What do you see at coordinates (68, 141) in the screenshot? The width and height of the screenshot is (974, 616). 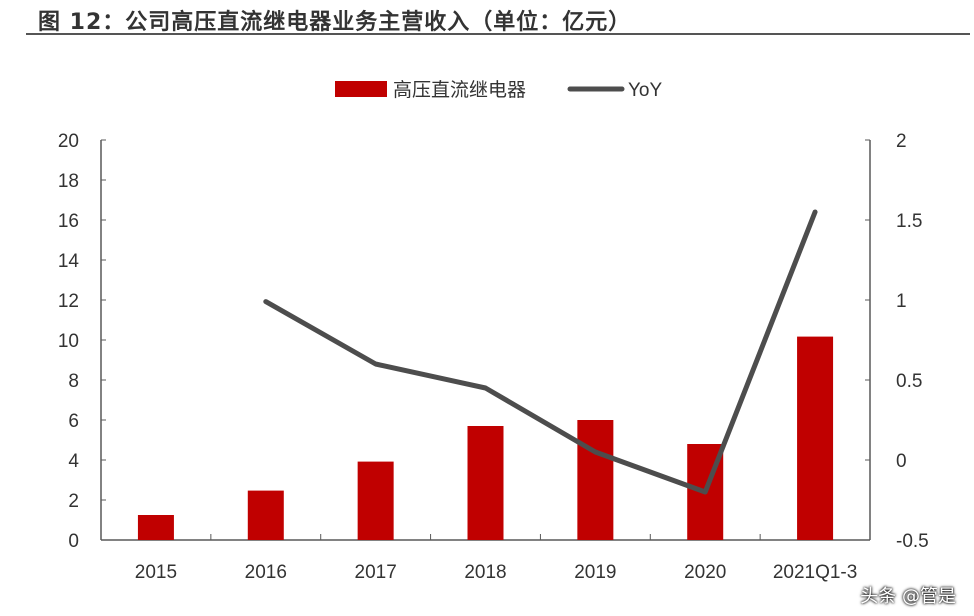 I see `left-tick-label: 20` at bounding box center [68, 141].